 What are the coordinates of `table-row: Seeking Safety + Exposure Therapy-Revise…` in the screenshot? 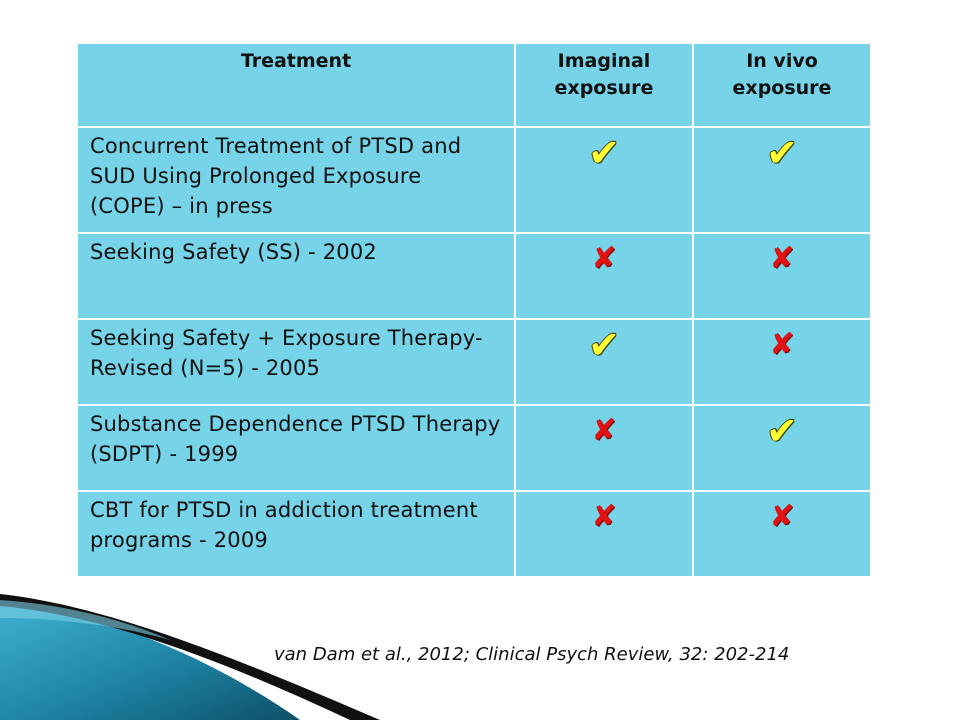 It's located at (474, 362).